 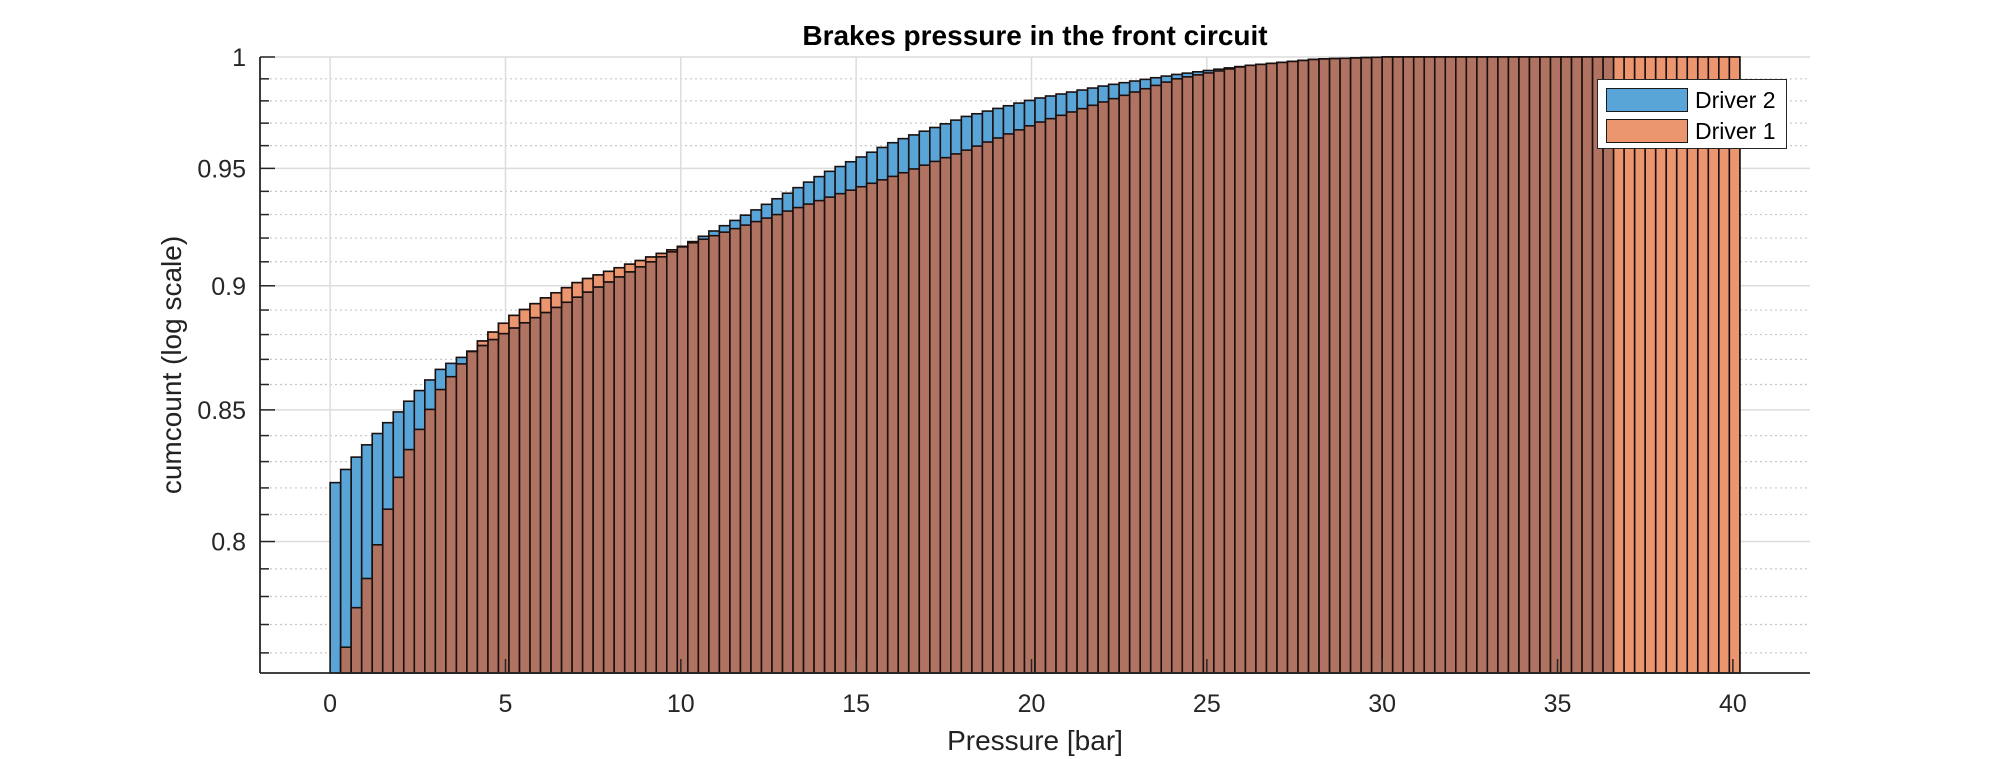 I want to click on svg-text: 40, so click(x=1733, y=704).